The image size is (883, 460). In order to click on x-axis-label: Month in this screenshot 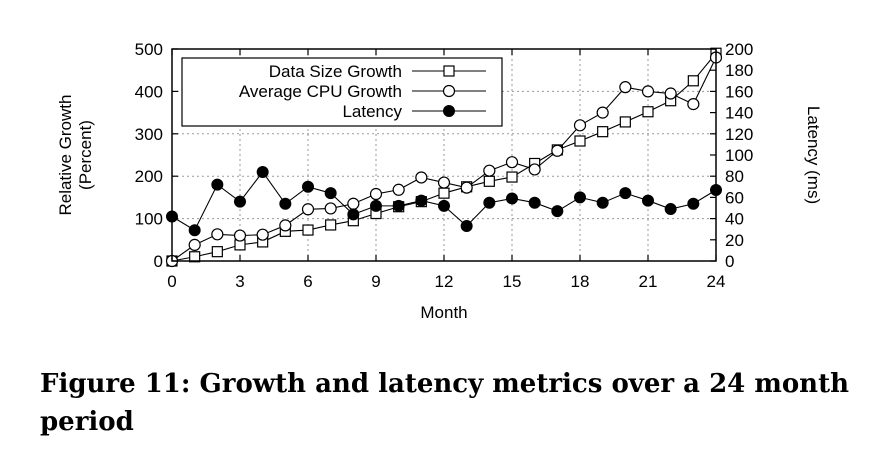, I will do `click(443, 312)`.